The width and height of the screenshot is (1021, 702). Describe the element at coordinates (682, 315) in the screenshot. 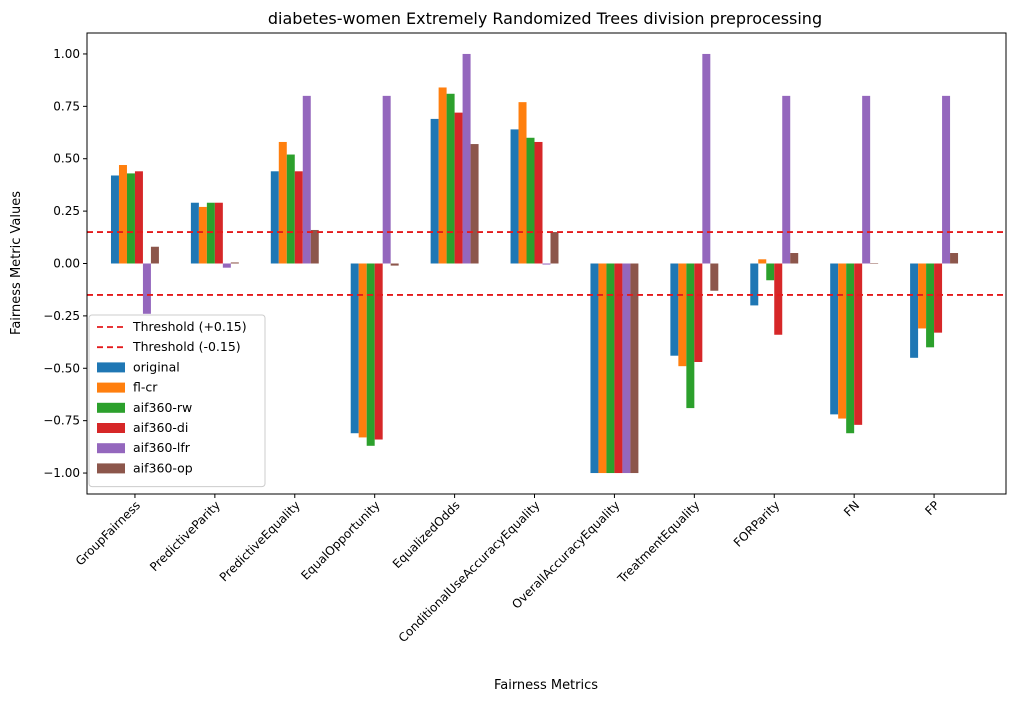

I see `bar-fl-cr-TreatmentEquality` at that location.